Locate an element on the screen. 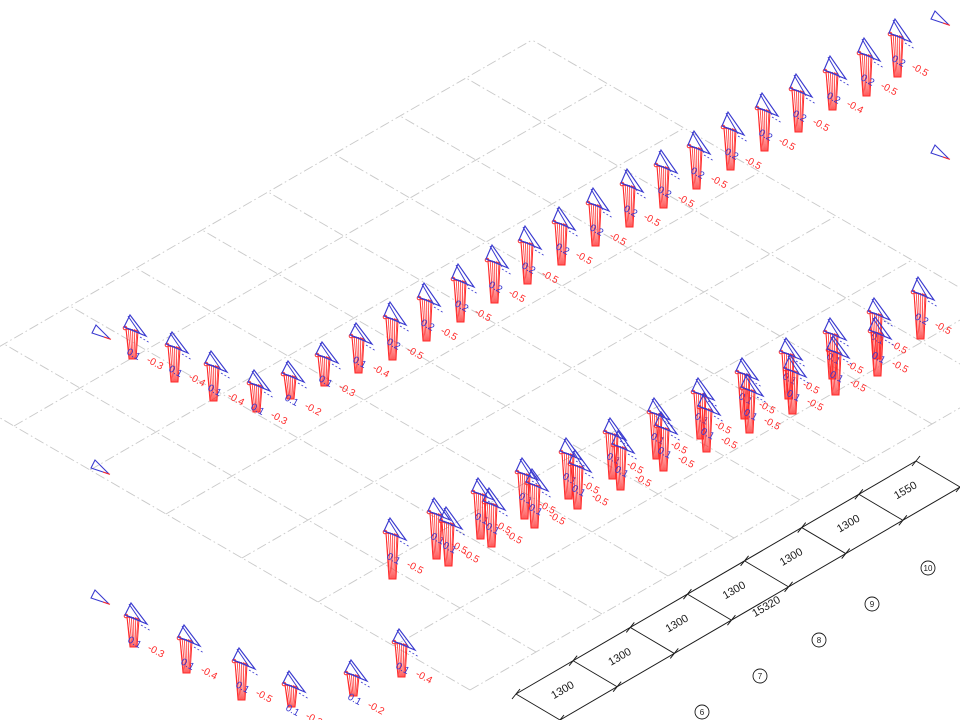 This screenshot has height=720, width=960. negative-value-label: -0.4 is located at coordinates (855, 108).